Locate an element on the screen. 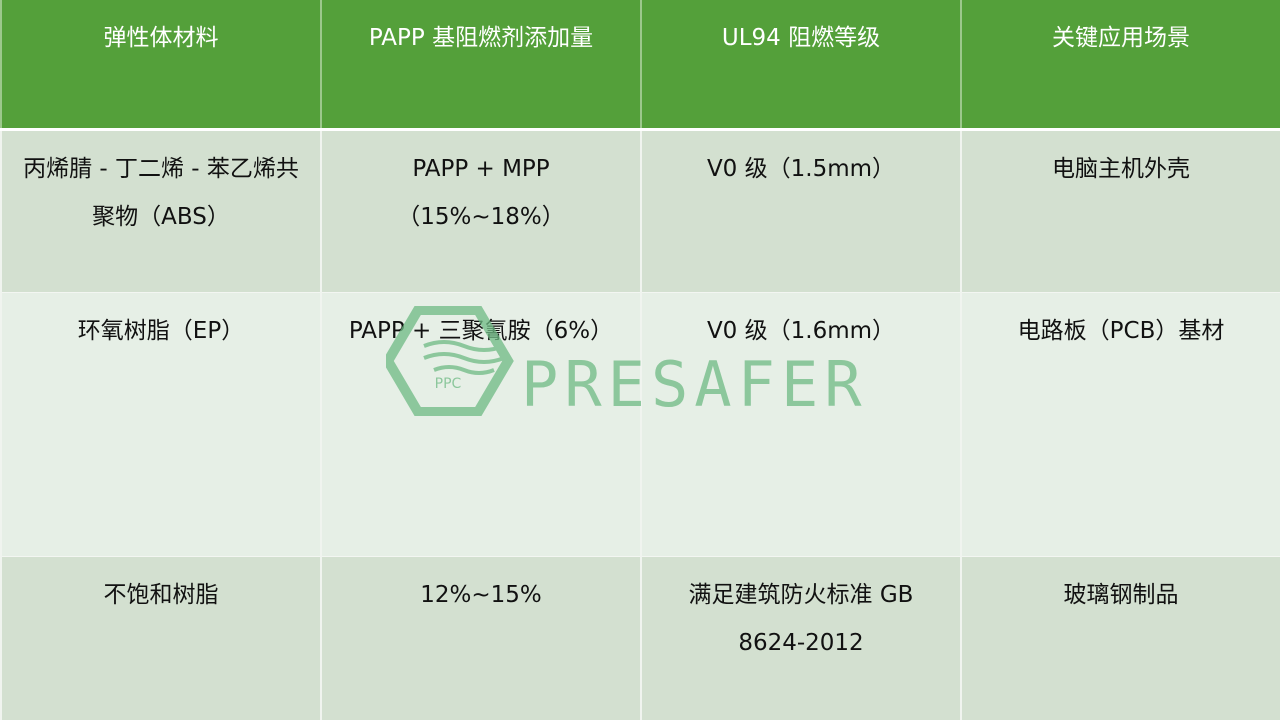 This screenshot has width=1280, height=720. cell-ul94: 满足建筑防火标准 GB 8624-2012 is located at coordinates (801, 638).